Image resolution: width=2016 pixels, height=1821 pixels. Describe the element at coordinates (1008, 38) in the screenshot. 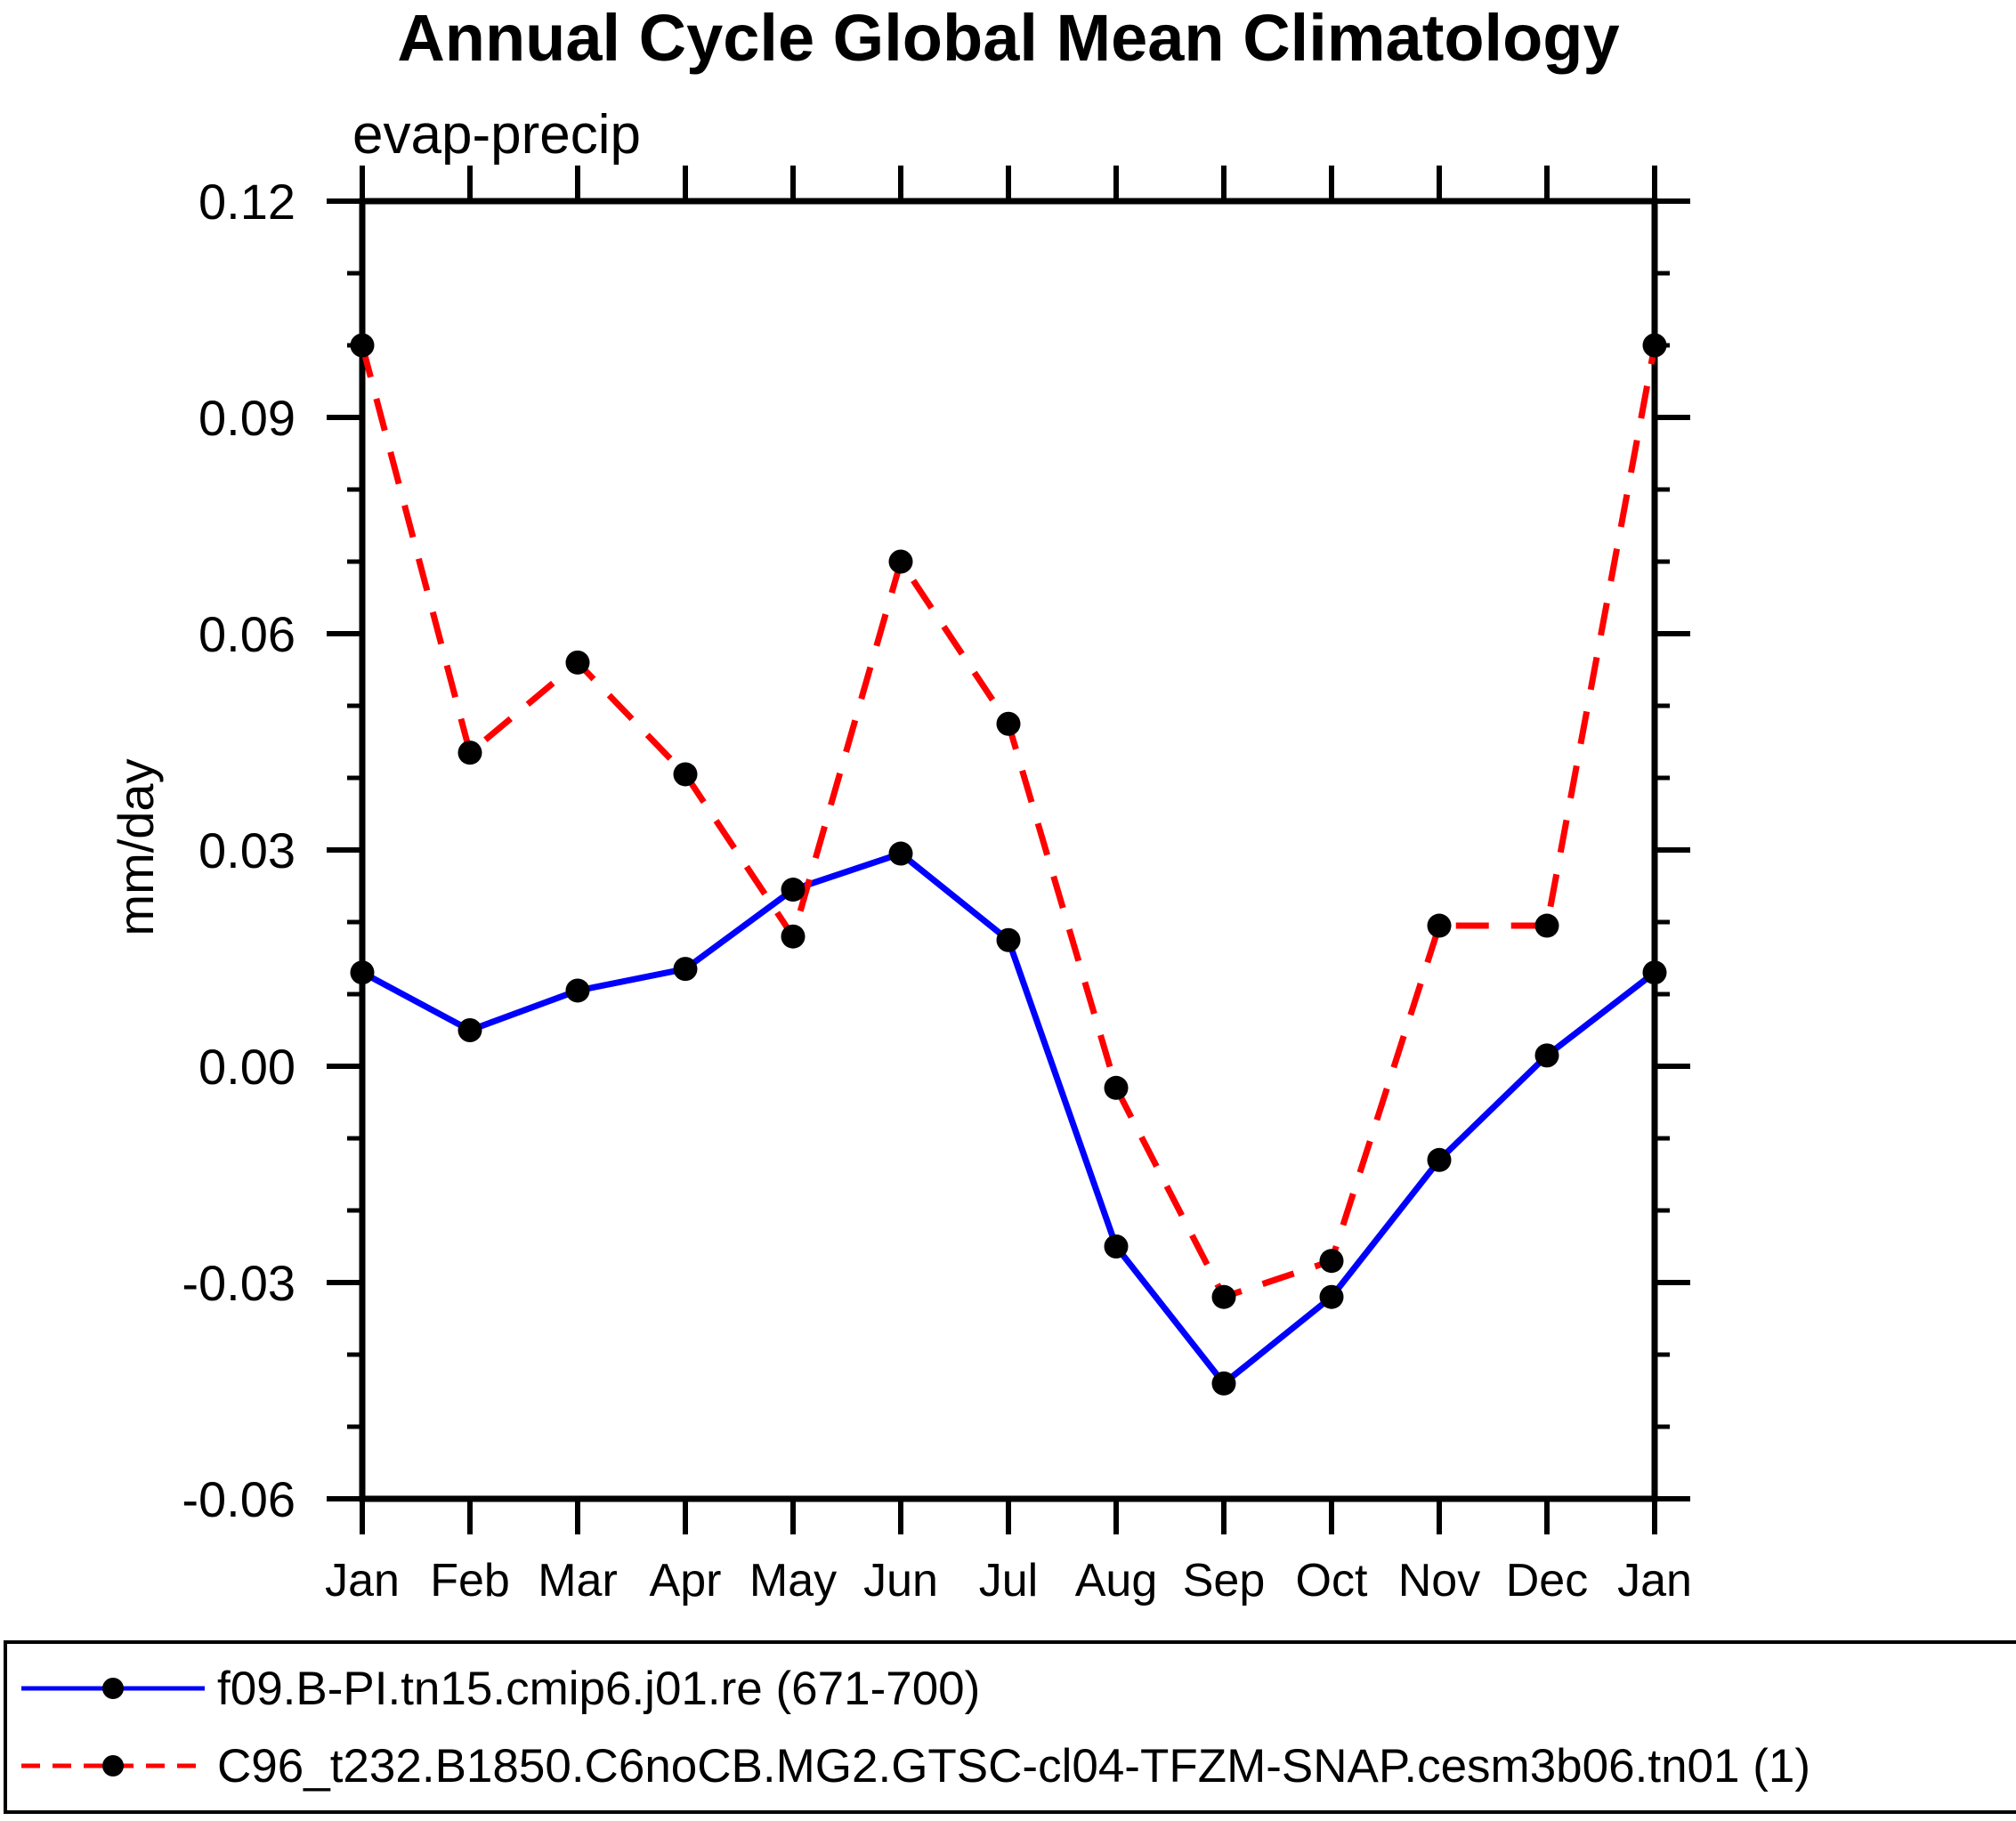

I see `chart-title: Annual Cycle Global Mean Climatology` at that location.